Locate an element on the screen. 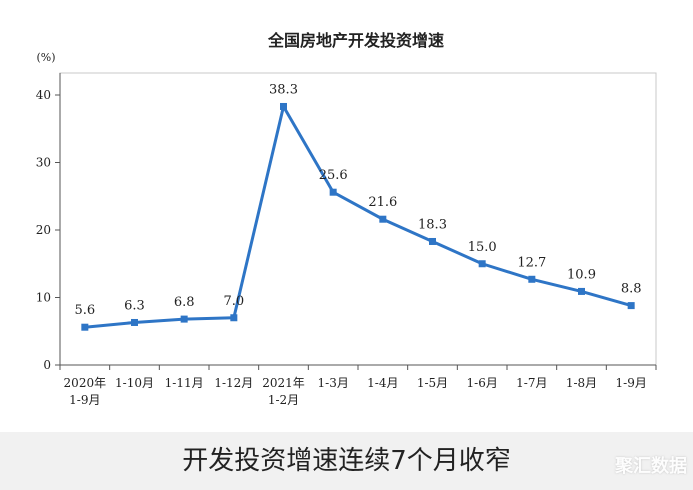  x-tick-label: 2020年 is located at coordinates (85, 383).